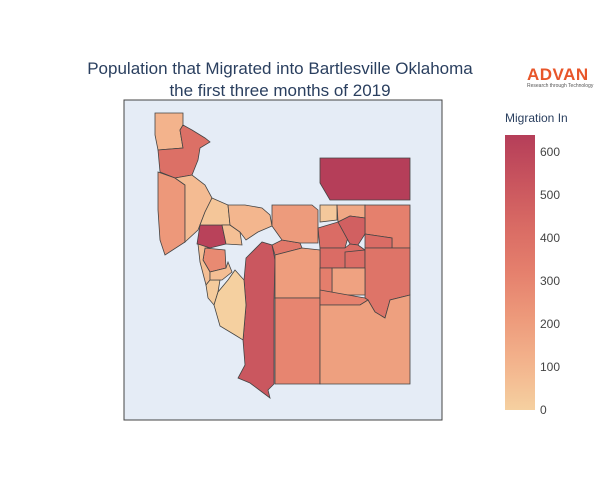 Image resolution: width=600 pixels, height=500 pixels. What do you see at coordinates (520, 272) in the screenshot?
I see `colorbar-gradient` at bounding box center [520, 272].